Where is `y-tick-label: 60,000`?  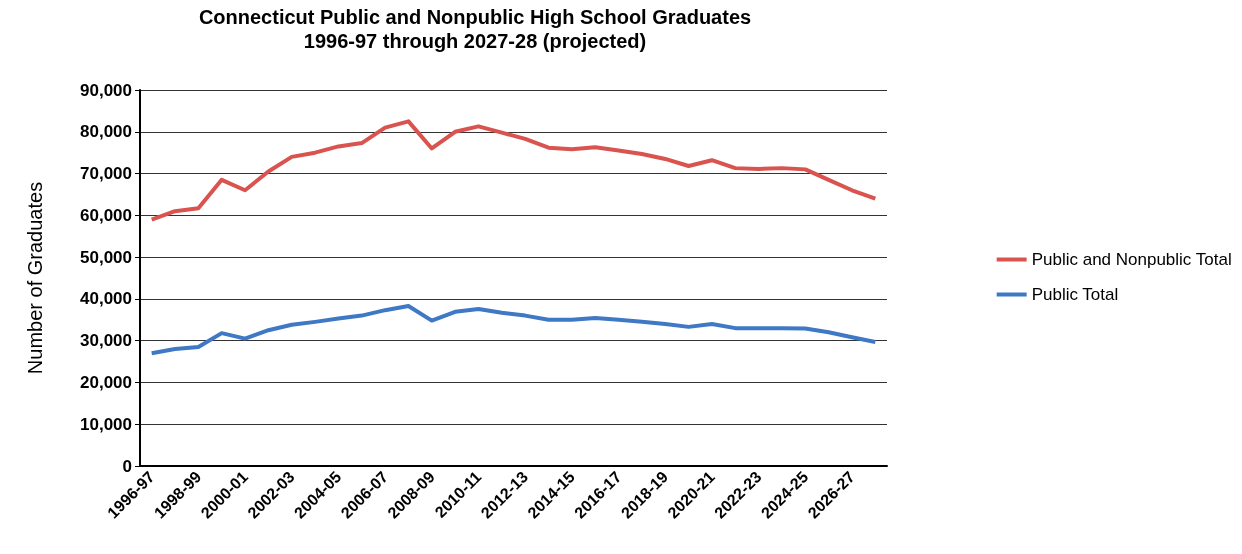 y-tick-label: 60,000 is located at coordinates (106, 215).